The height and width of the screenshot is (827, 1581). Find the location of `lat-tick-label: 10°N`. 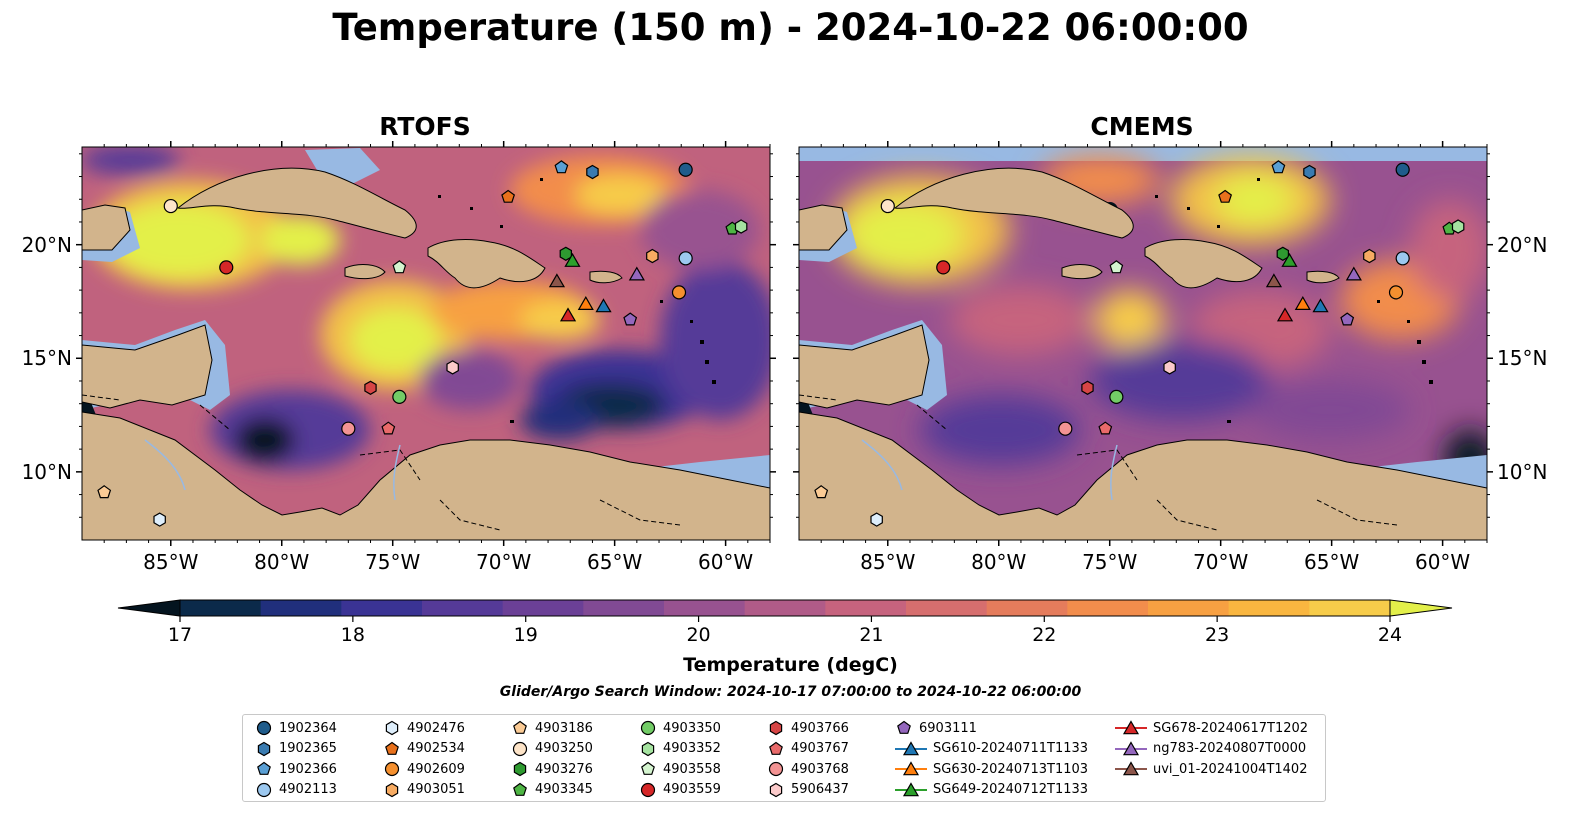

lat-tick-label: 10°N is located at coordinates (46, 471).